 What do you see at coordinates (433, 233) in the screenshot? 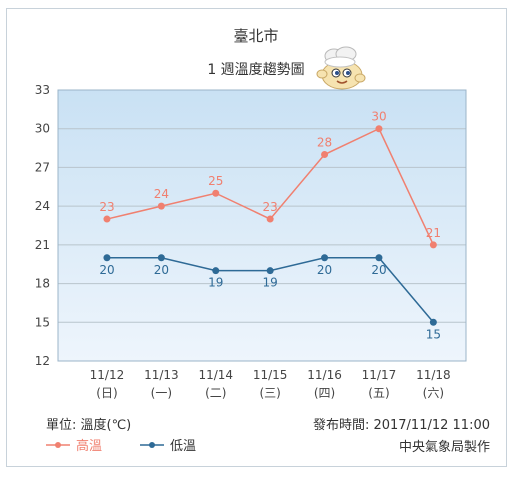
I see `data-label: 21` at bounding box center [433, 233].